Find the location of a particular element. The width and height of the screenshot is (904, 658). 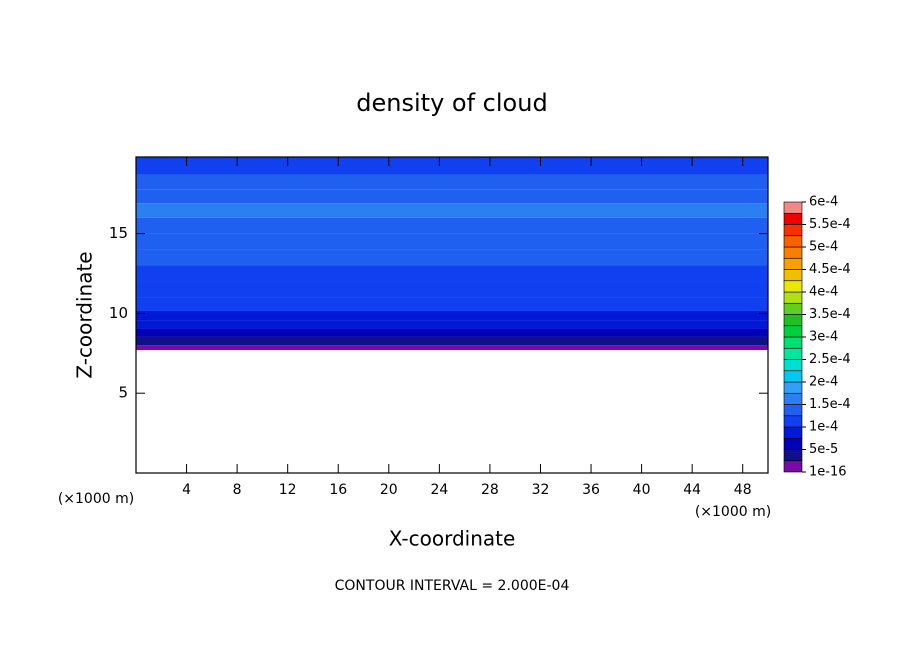

y-tick-label: 5 is located at coordinates (123, 393).